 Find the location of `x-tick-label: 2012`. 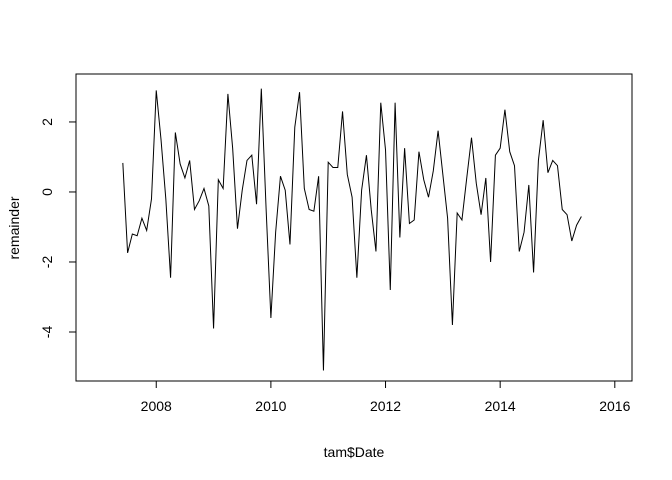

x-tick-label: 2012 is located at coordinates (385, 406).